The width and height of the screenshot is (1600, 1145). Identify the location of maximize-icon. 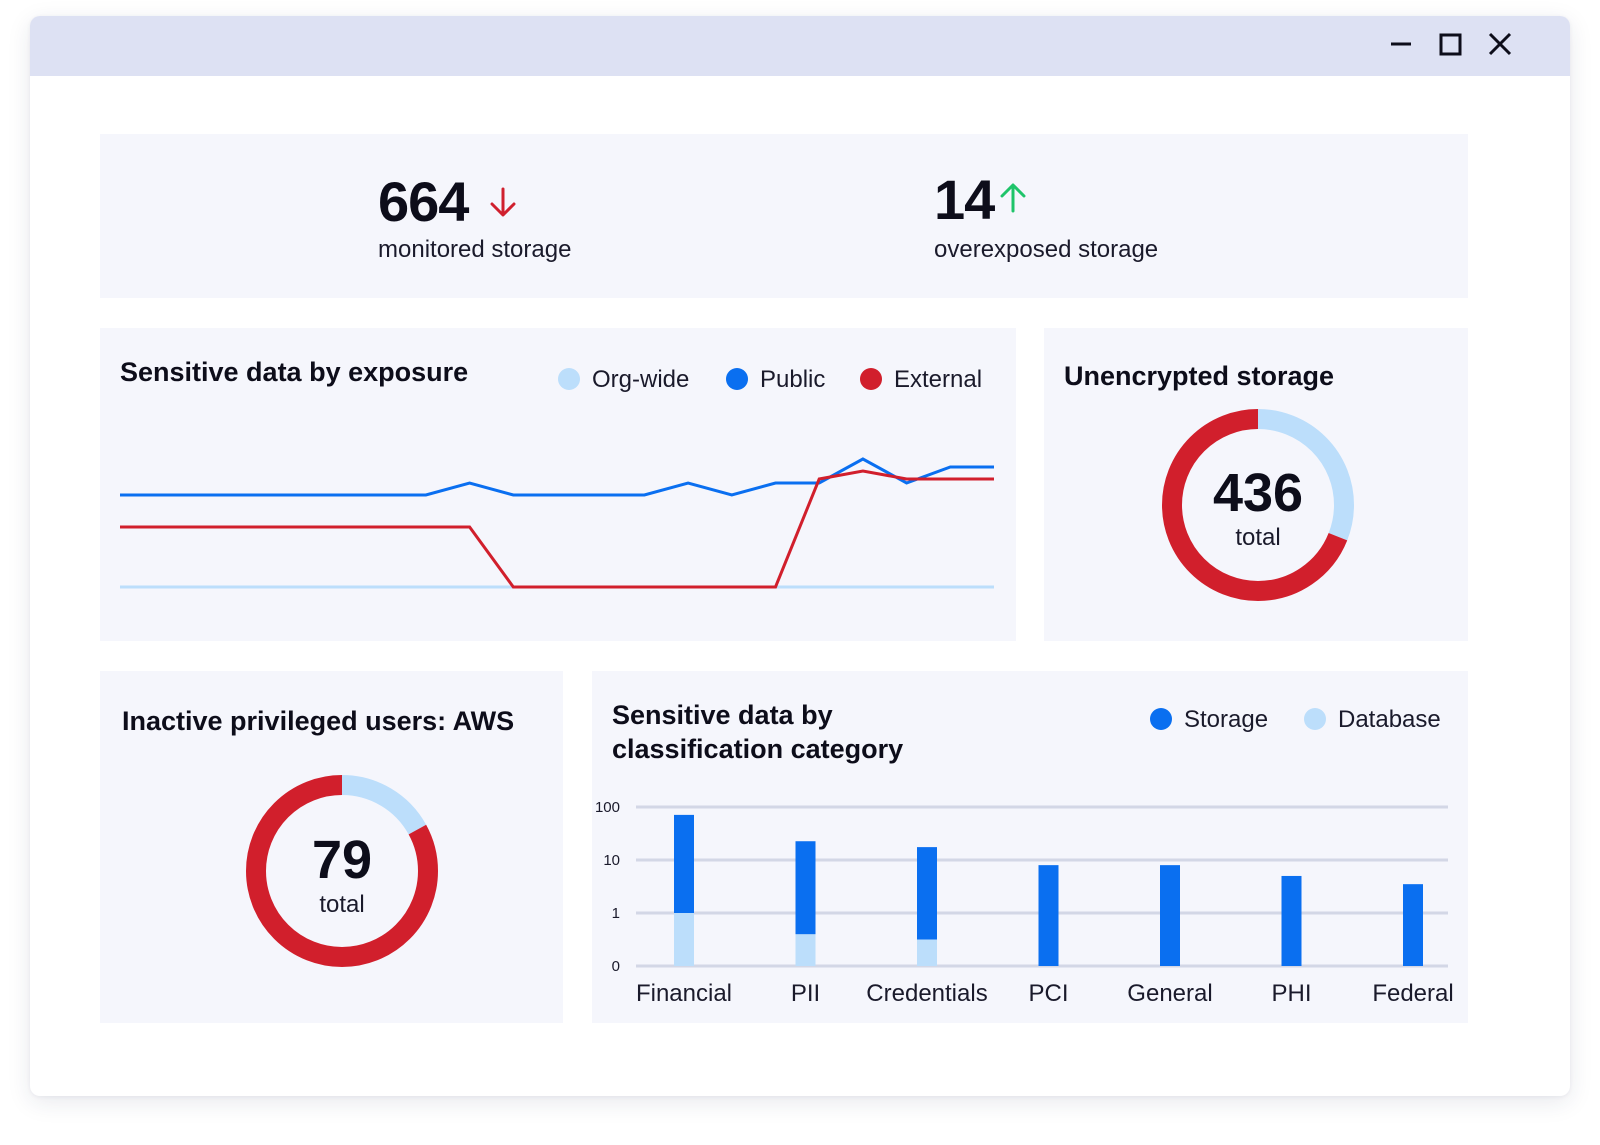
(1450, 46).